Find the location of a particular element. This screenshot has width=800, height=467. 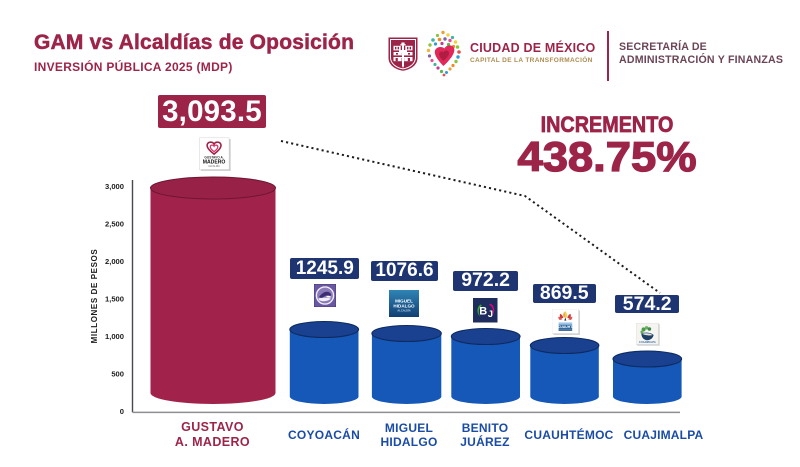

svg-text: B is located at coordinates (484, 312).